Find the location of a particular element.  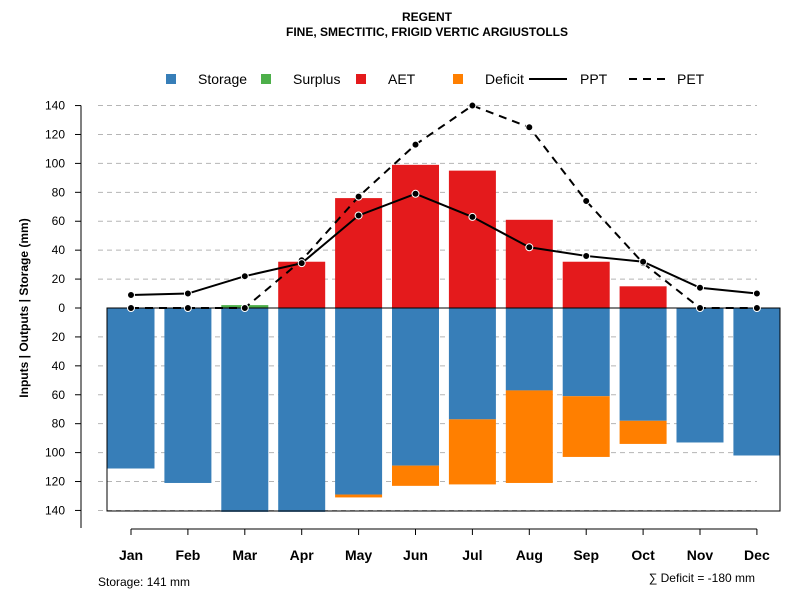

chart-title: REGENT is located at coordinates (427, 17).